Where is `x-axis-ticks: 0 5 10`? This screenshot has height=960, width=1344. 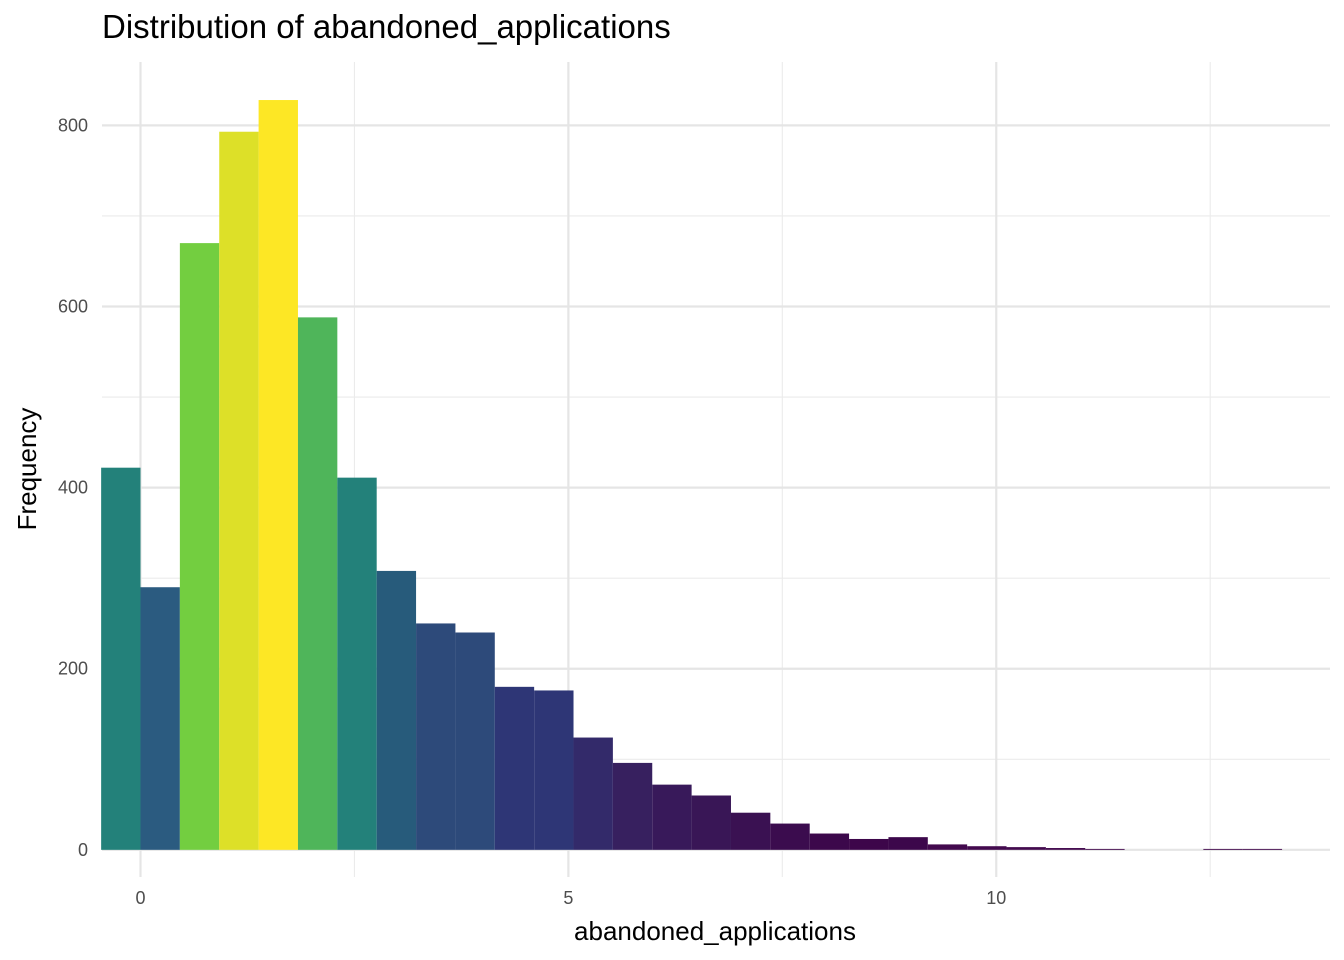
x-axis-ticks: 0 5 10 is located at coordinates (571, 898).